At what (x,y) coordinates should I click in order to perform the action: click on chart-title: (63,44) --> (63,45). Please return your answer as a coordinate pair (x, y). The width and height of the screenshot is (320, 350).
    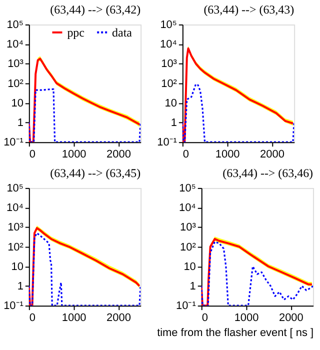
    Looking at the image, I should click on (95, 173).